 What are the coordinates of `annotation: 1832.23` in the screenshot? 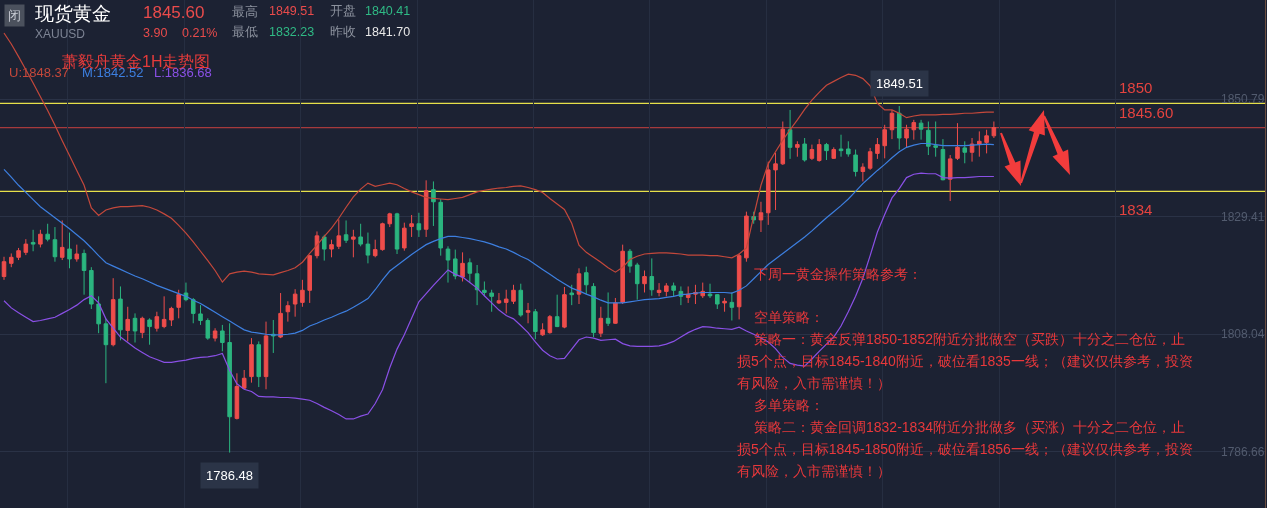 It's located at (292, 32).